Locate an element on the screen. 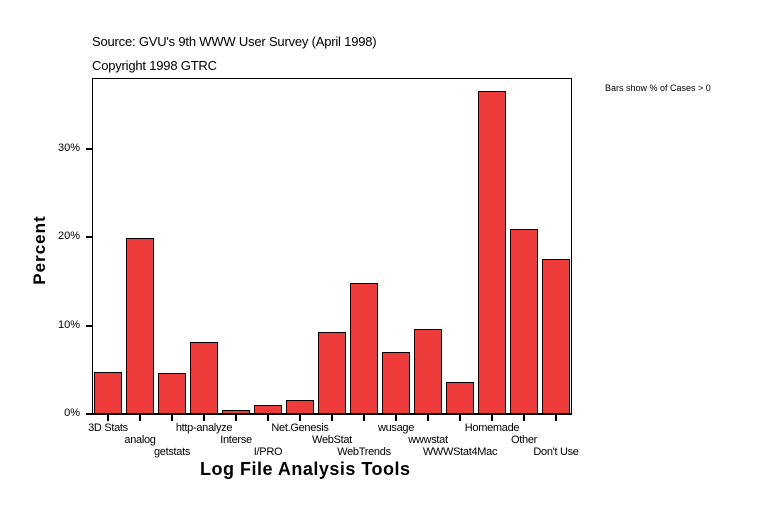 This screenshot has height=518, width=760. x-tick-label: Other is located at coordinates (524, 440).